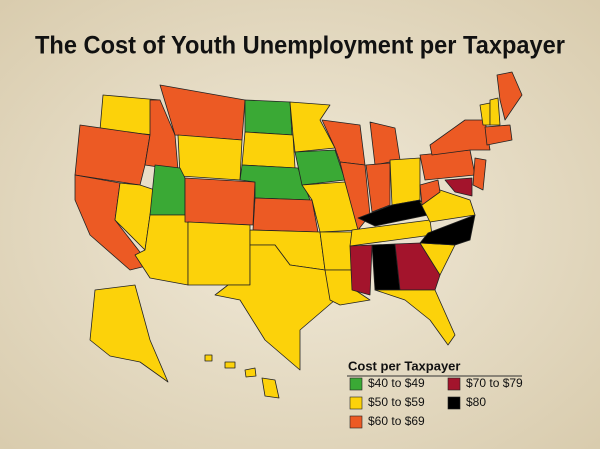  What do you see at coordinates (476, 402) in the screenshot?
I see `legend-label: $80` at bounding box center [476, 402].